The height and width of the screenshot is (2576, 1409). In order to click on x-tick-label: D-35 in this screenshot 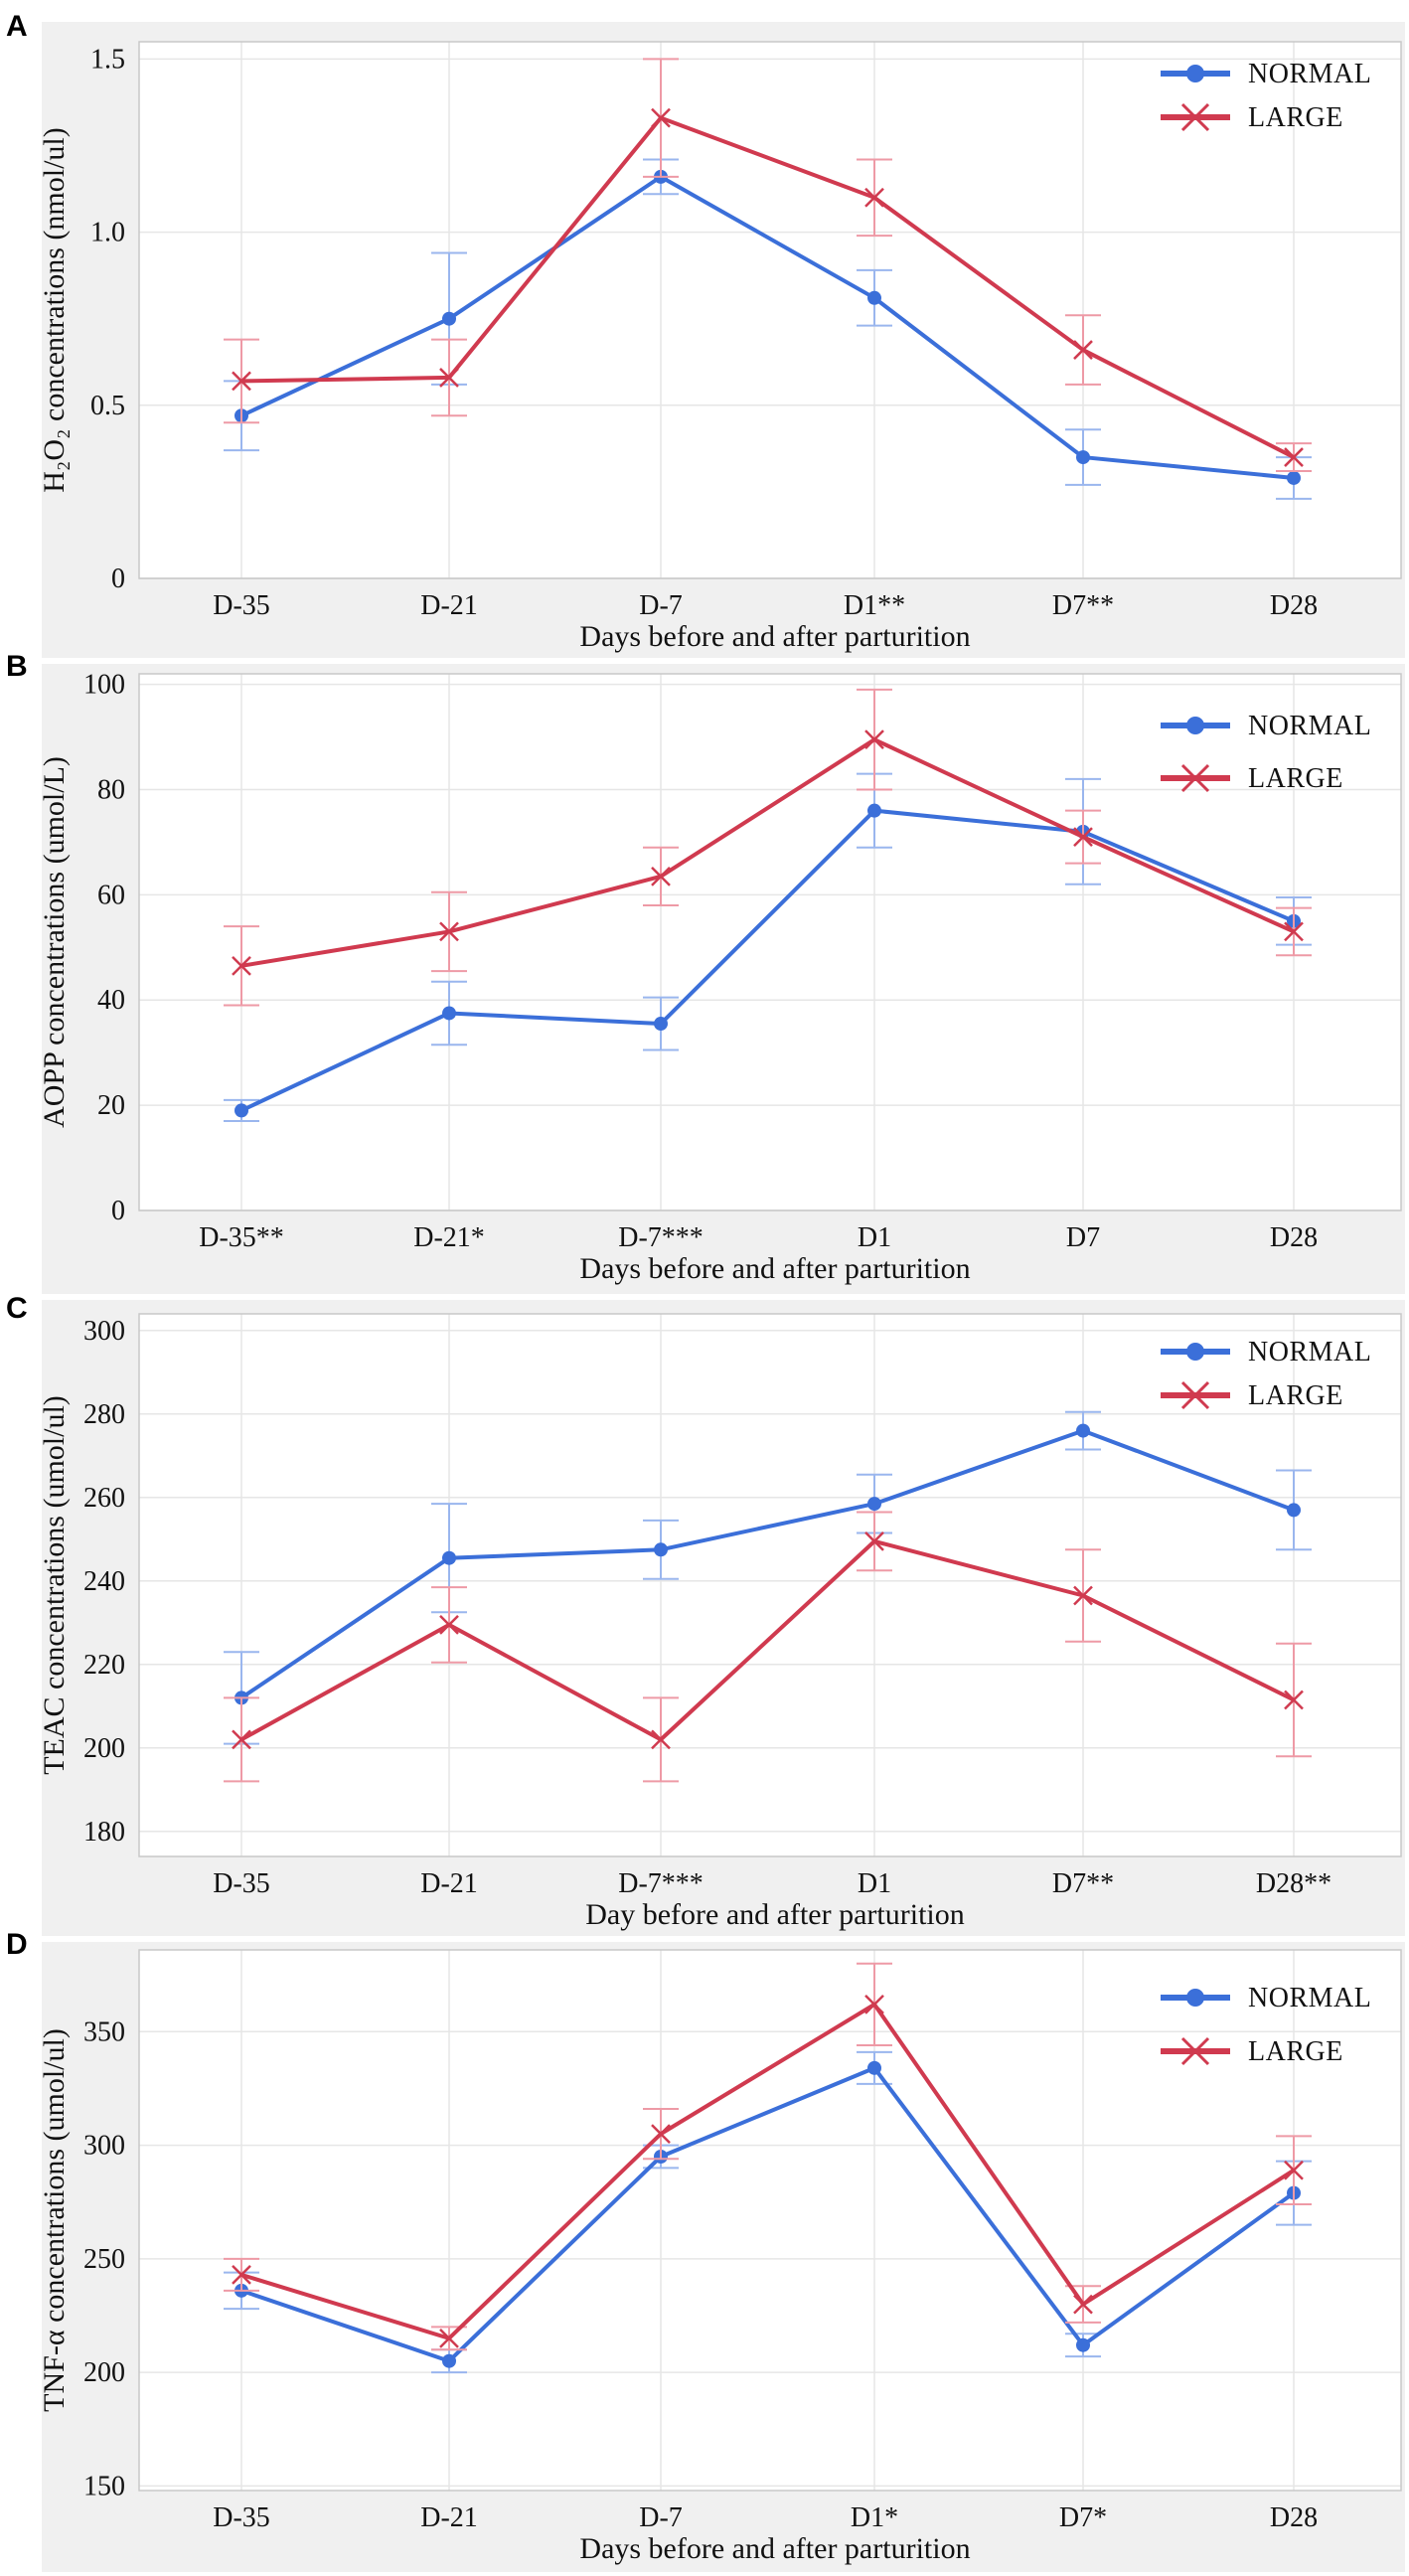, I will do `click(242, 2517)`.